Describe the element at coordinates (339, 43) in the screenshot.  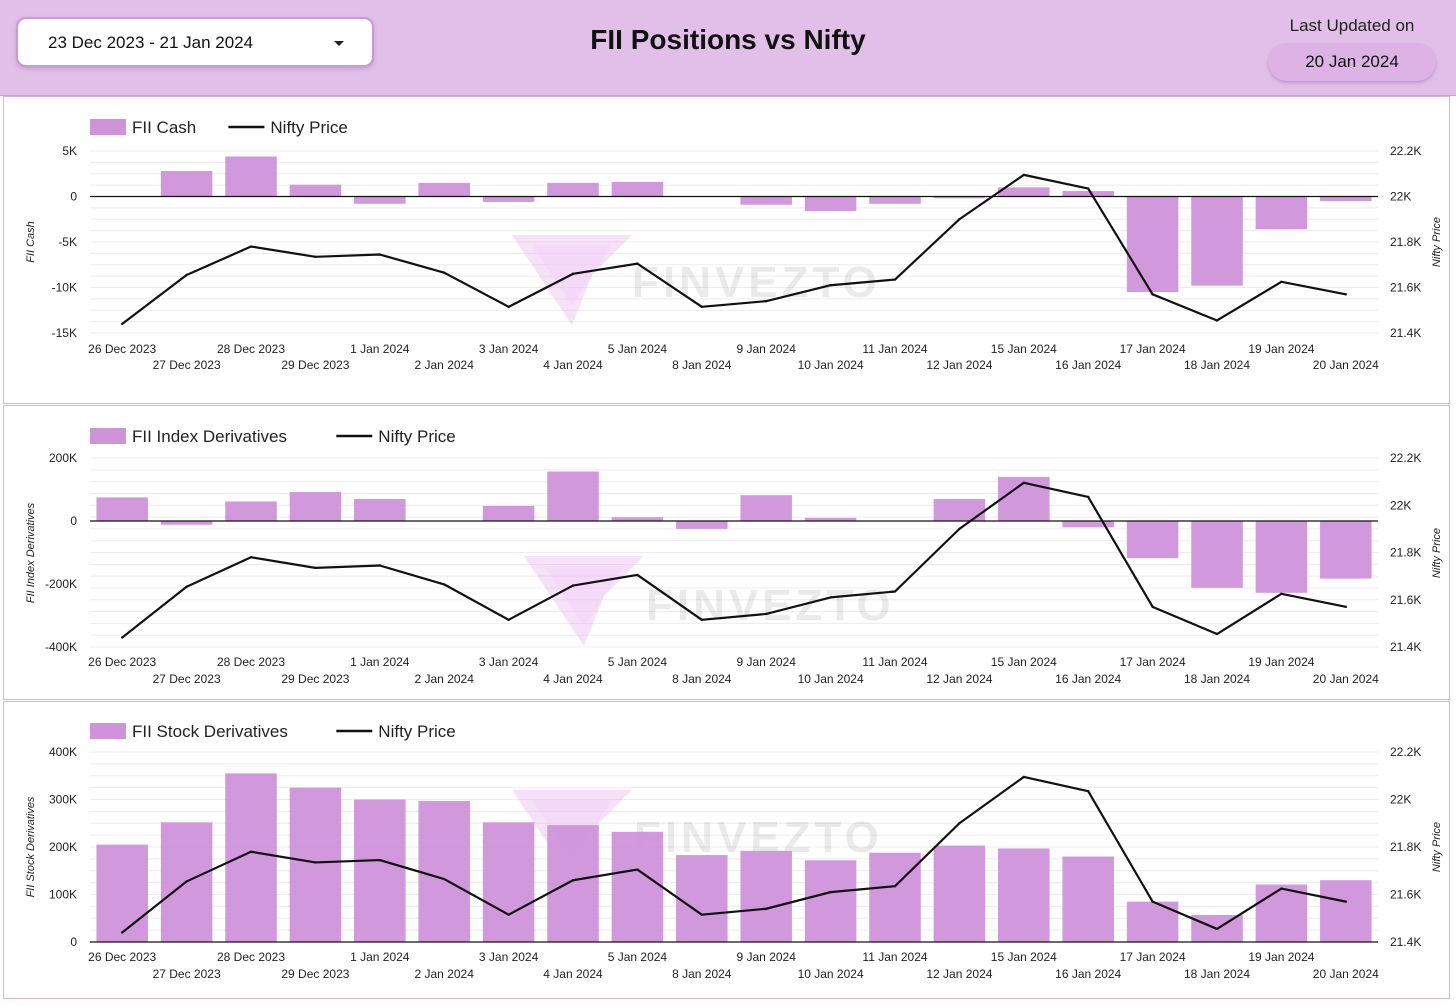
I see `chevron-down-icon` at that location.